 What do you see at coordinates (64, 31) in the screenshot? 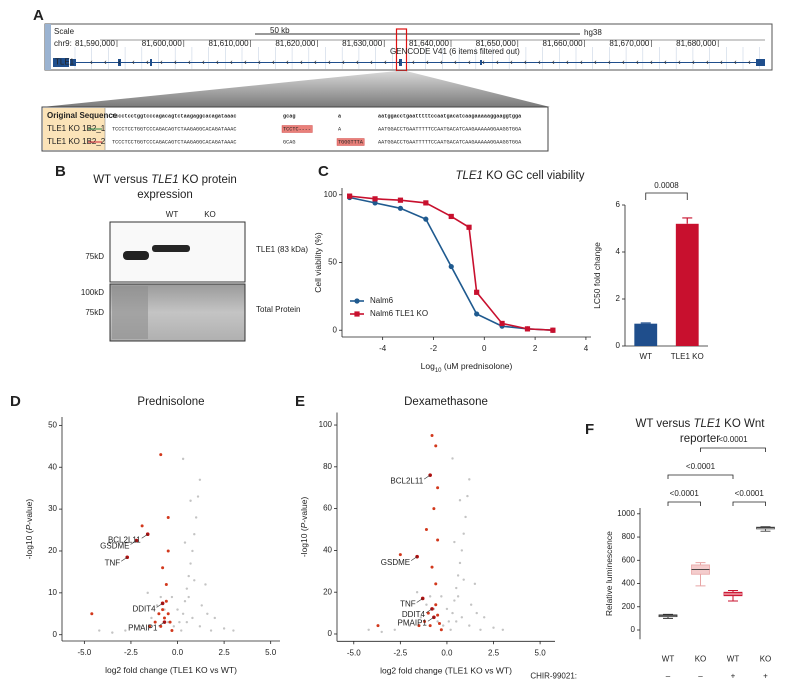
I see `scale-label: Scale` at bounding box center [64, 31].